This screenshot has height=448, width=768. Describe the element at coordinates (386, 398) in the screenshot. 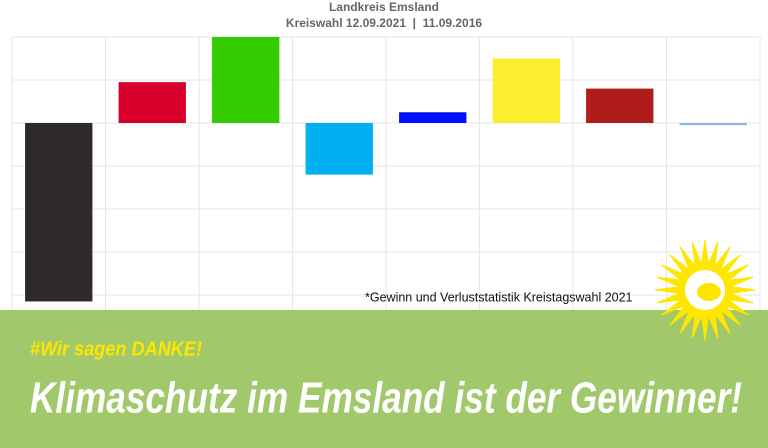

I see `headline: Klimaschutz im Emsland ist der Gewinner!` at that location.